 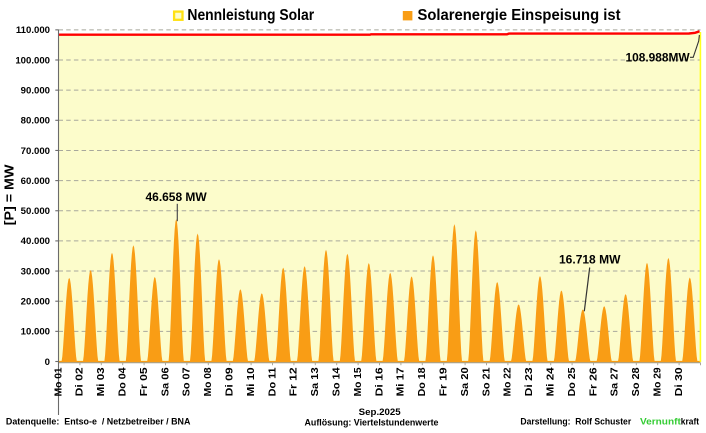 I want to click on svg-text: 20.000, so click(x=35, y=302).